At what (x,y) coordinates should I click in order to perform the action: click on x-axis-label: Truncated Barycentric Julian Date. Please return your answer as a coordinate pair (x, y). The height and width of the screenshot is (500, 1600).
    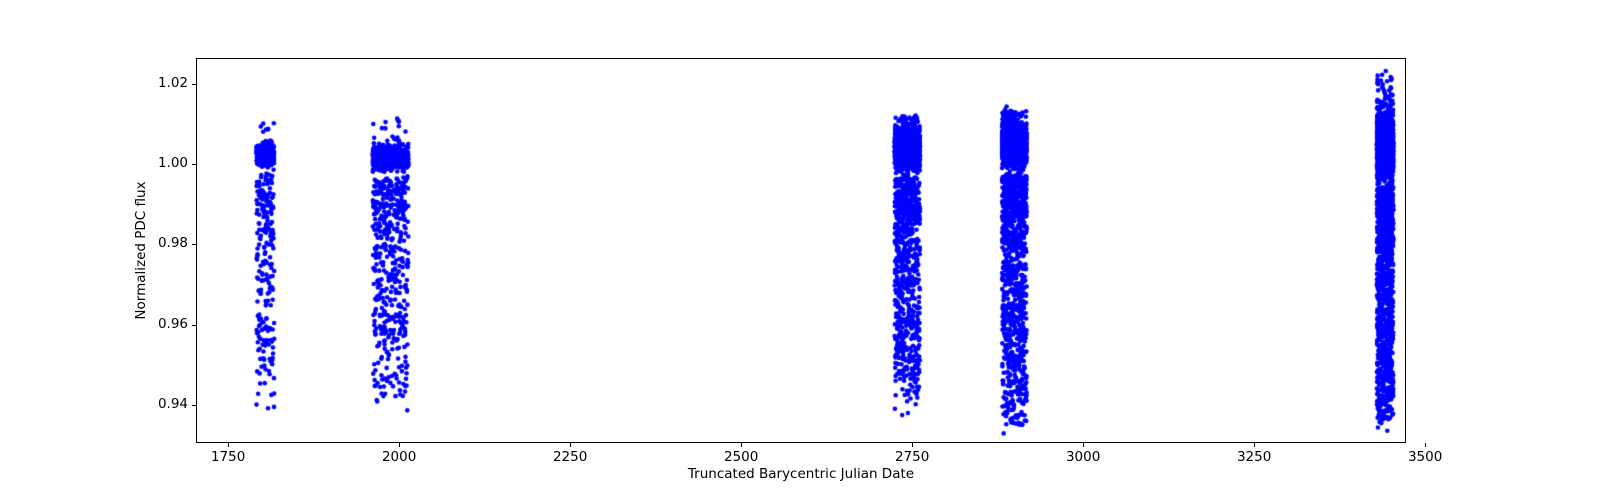
    Looking at the image, I should click on (801, 474).